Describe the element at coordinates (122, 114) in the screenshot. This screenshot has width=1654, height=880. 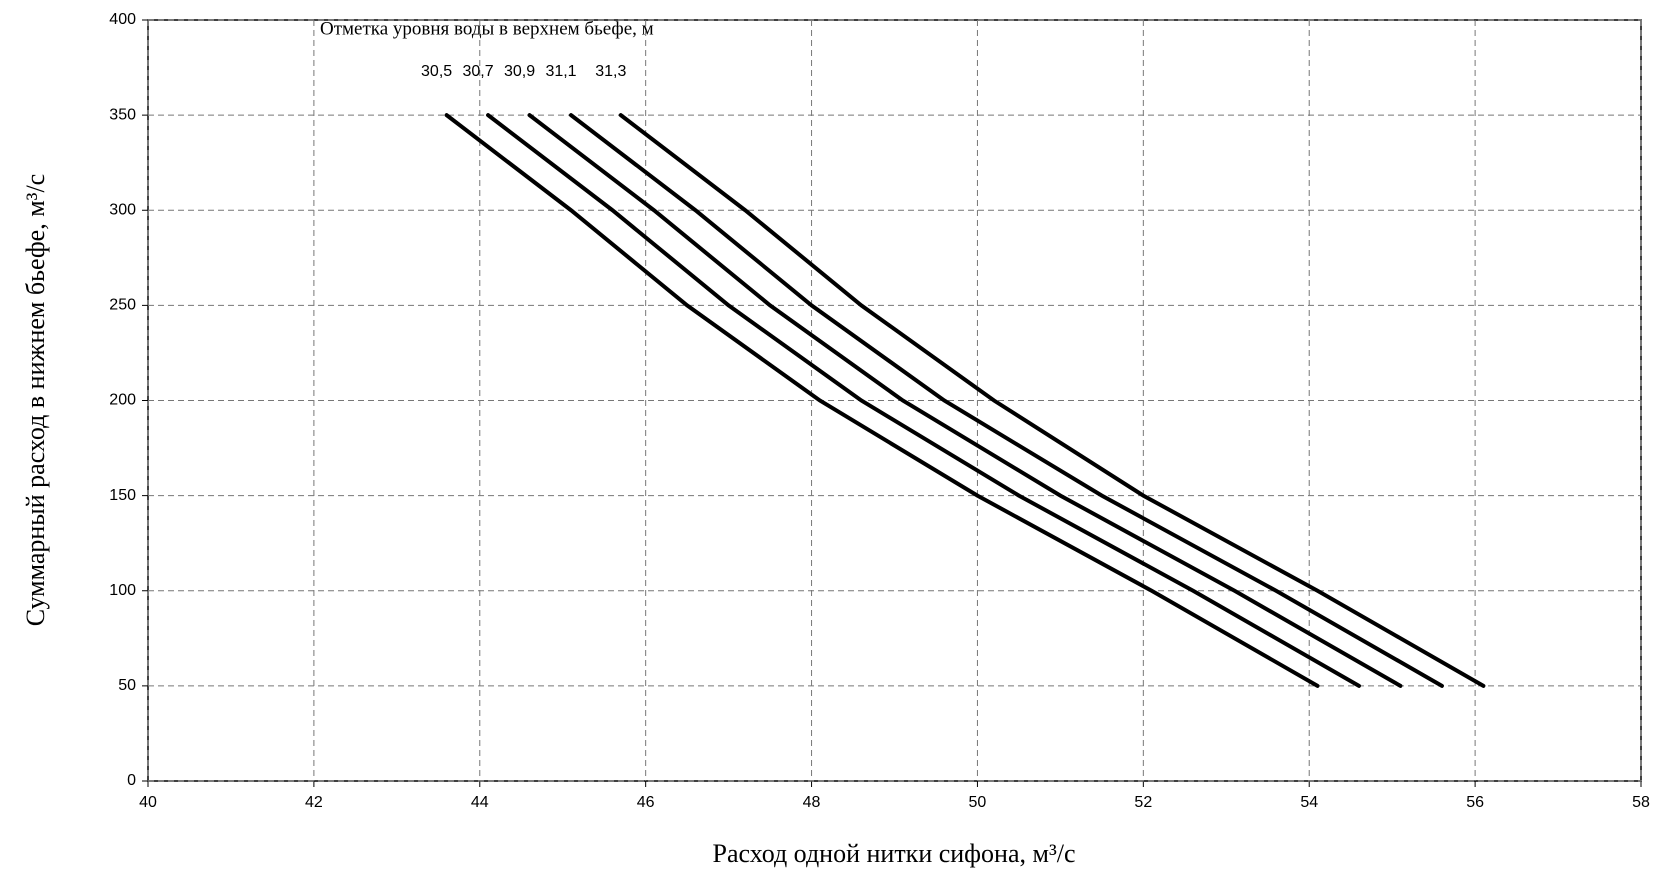
I see `y-tick-label: 350` at that location.